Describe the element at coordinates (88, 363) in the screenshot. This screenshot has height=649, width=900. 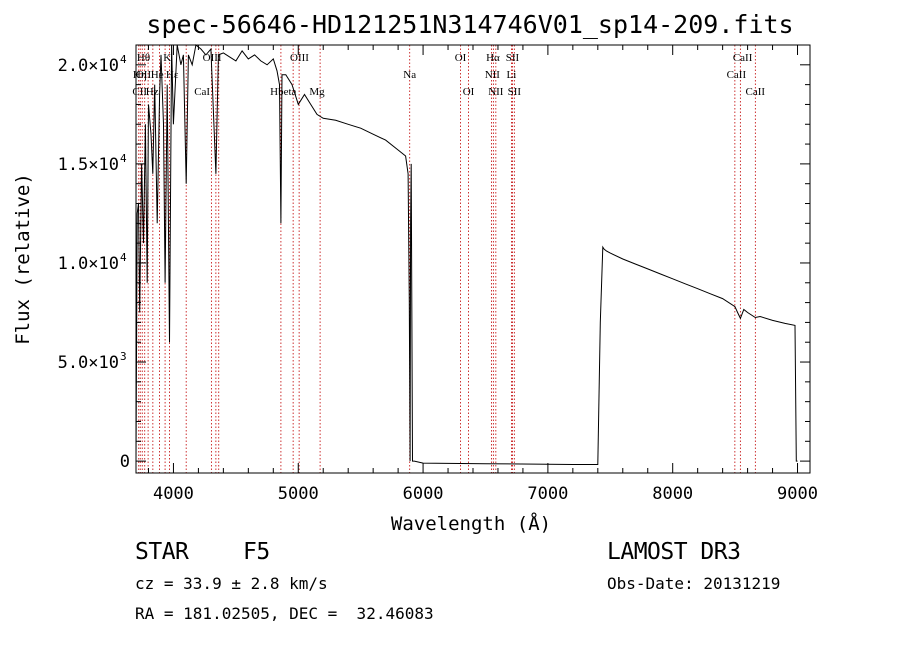
I see `y-tick-label: 5.0×10` at that location.